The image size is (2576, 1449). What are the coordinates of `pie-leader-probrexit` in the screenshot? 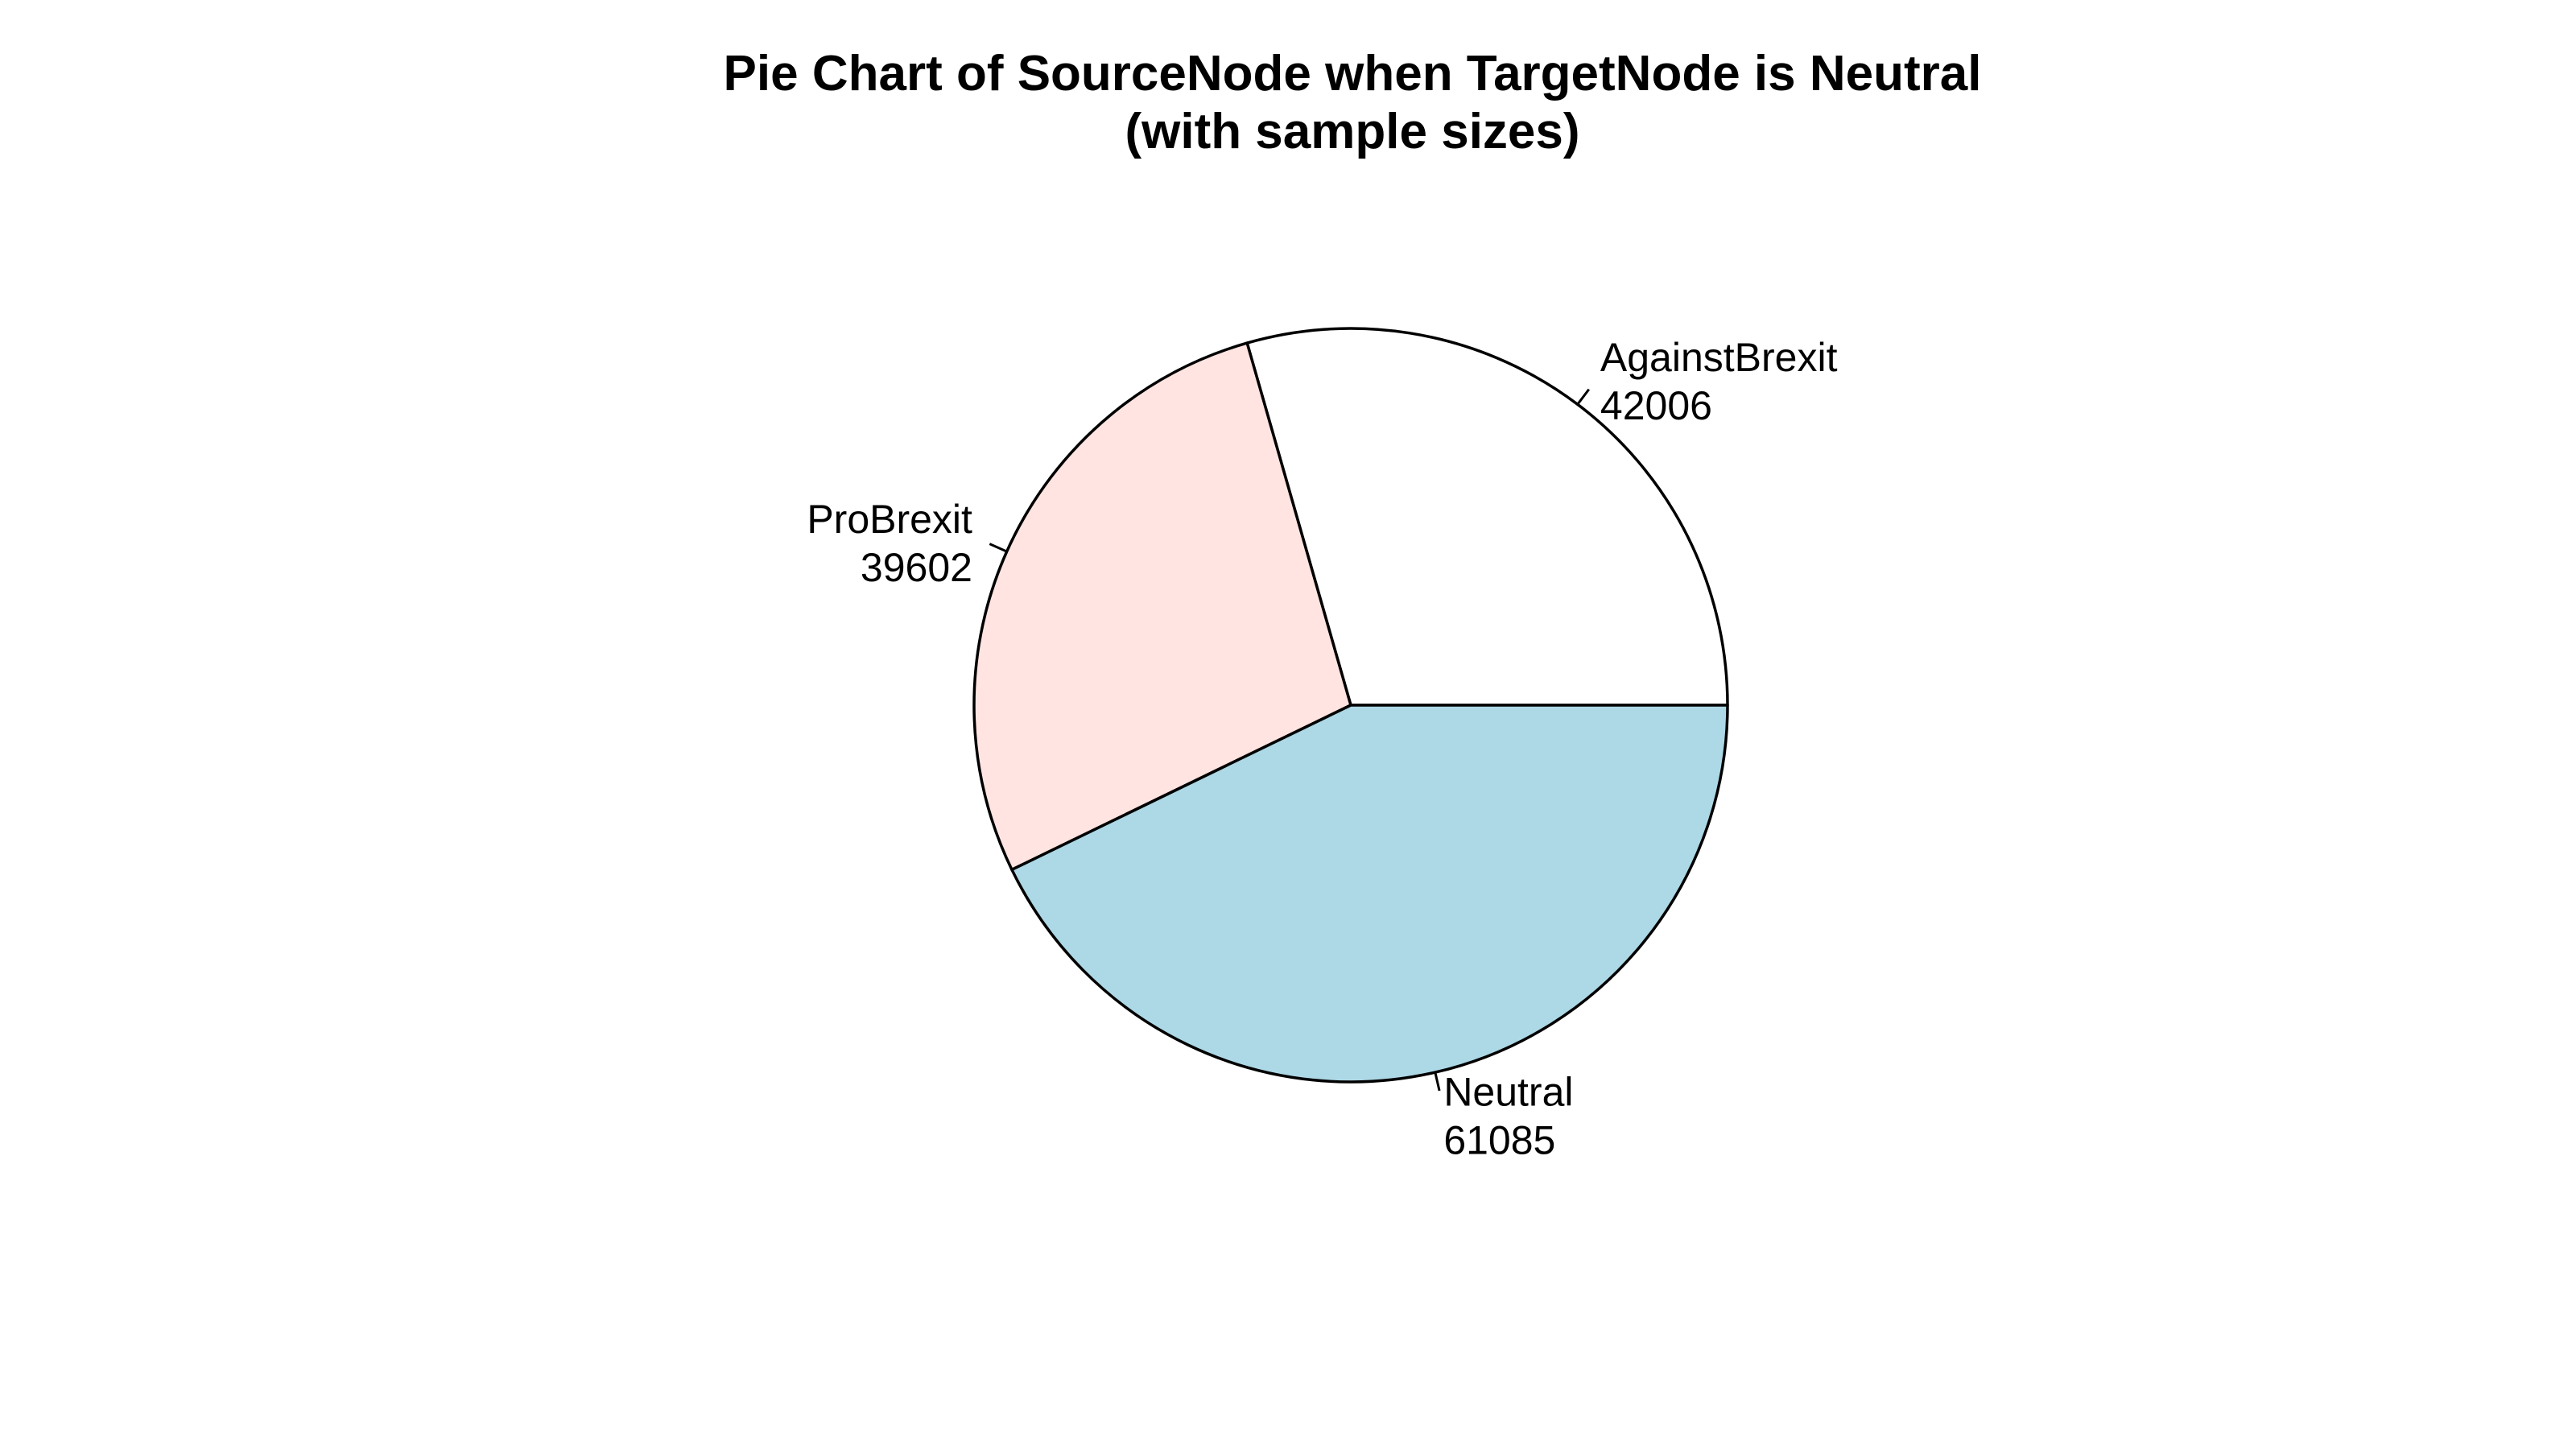 It's located at (998, 548).